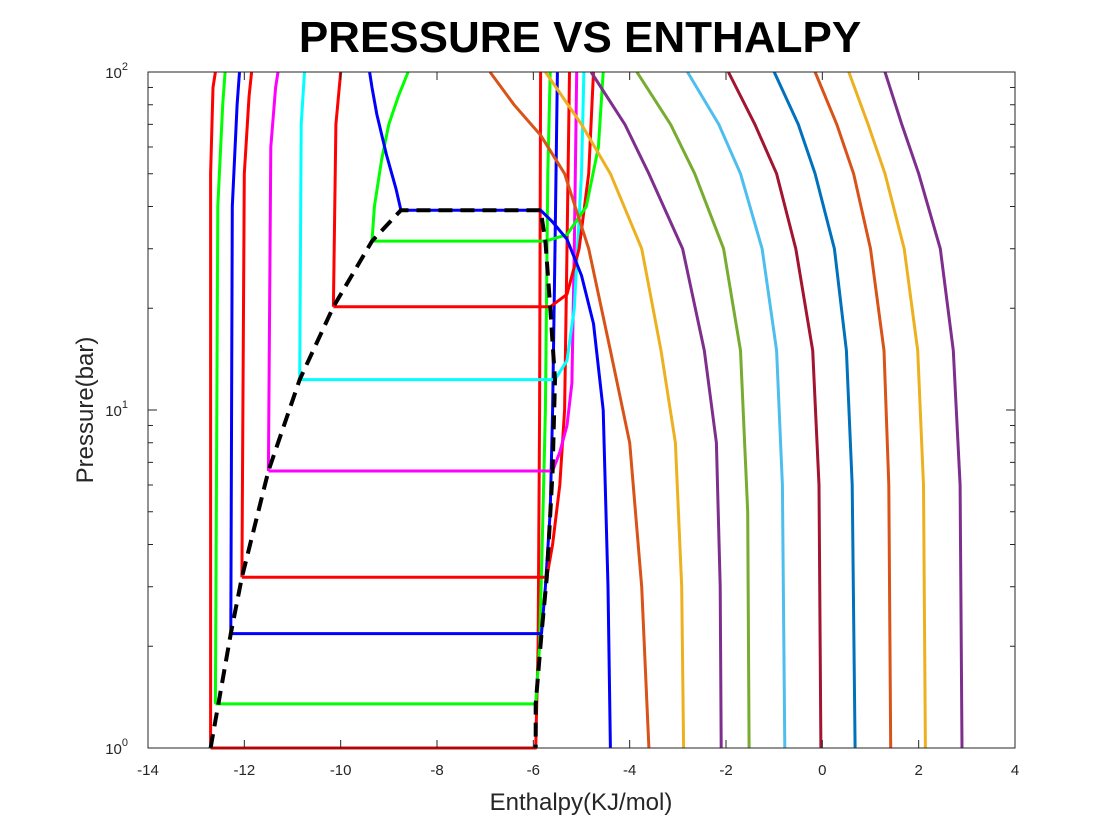 This screenshot has height=840, width=1120. Describe the element at coordinates (116, 409) in the screenshot. I see `y-tick-label: 10¹` at that location.